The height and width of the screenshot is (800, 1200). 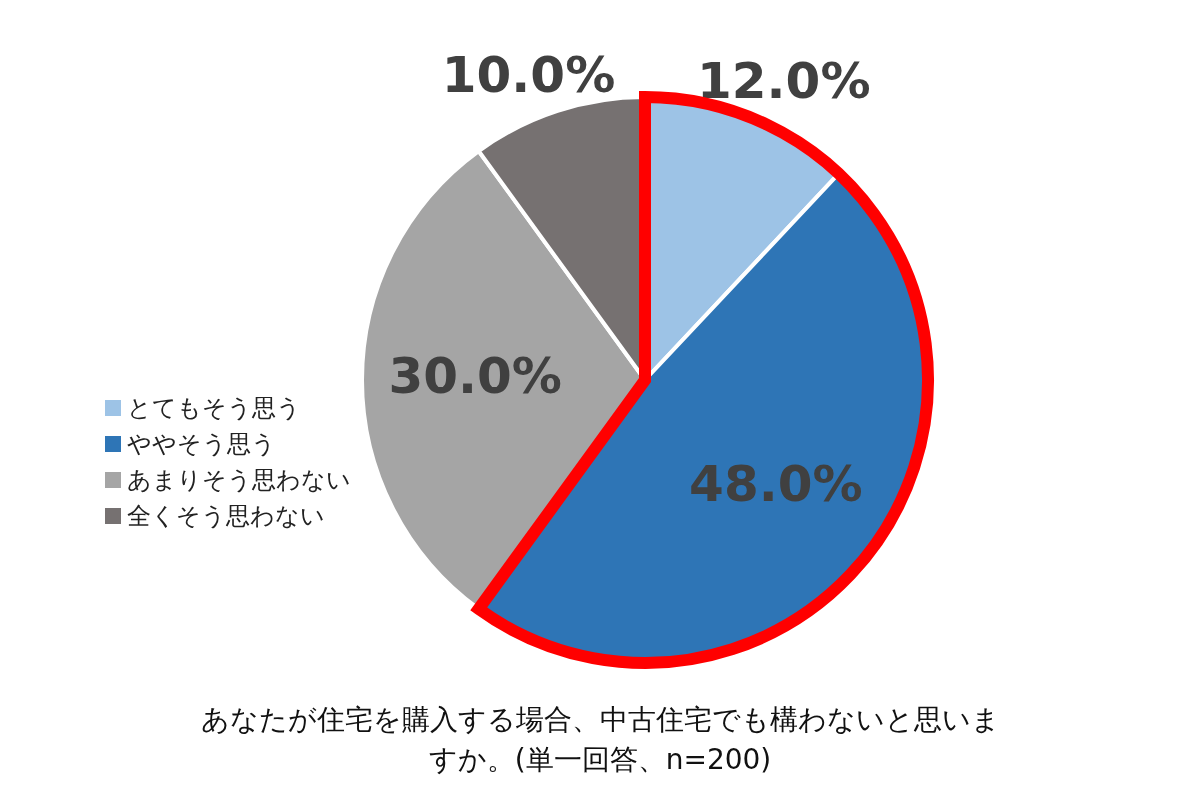 I want to click on legend-label: とてもそう思う, so click(x=214, y=408).